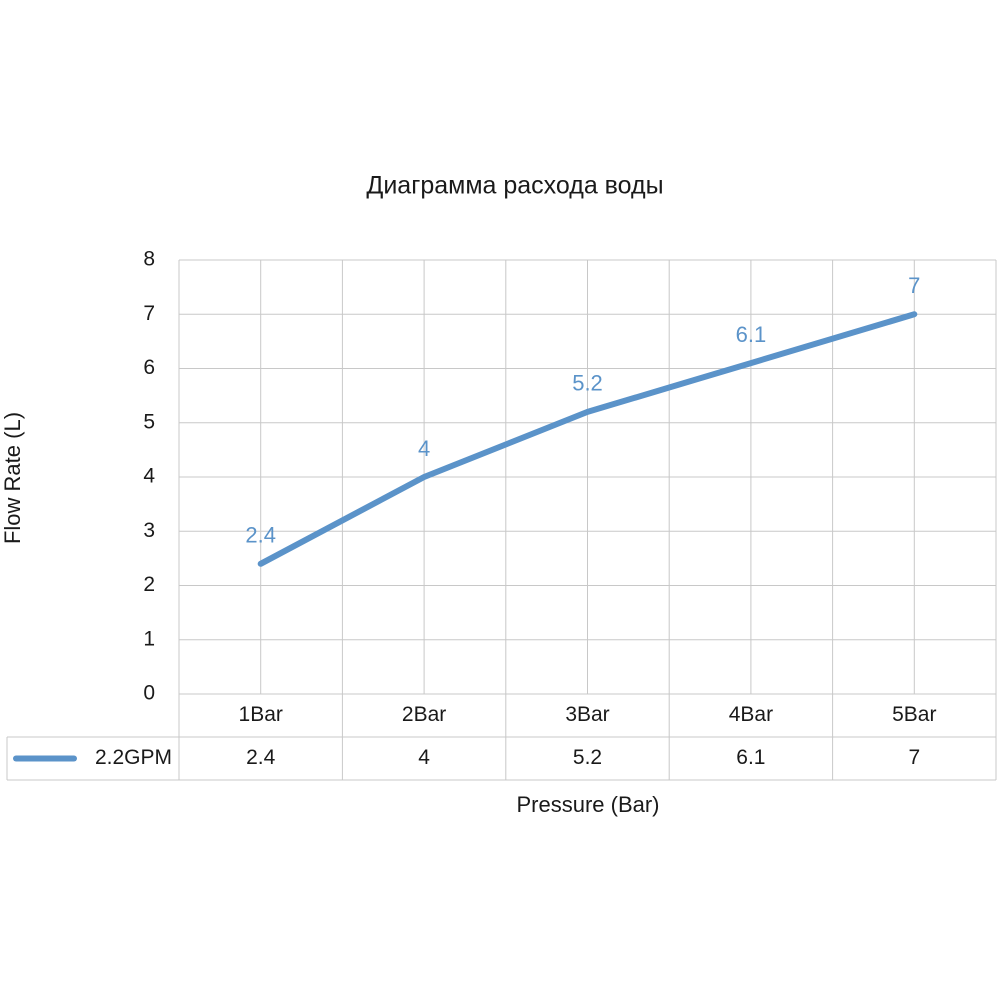 Image resolution: width=1000 pixels, height=1000 pixels. I want to click on y-axis-label: Flow Rate (L), so click(12, 478).